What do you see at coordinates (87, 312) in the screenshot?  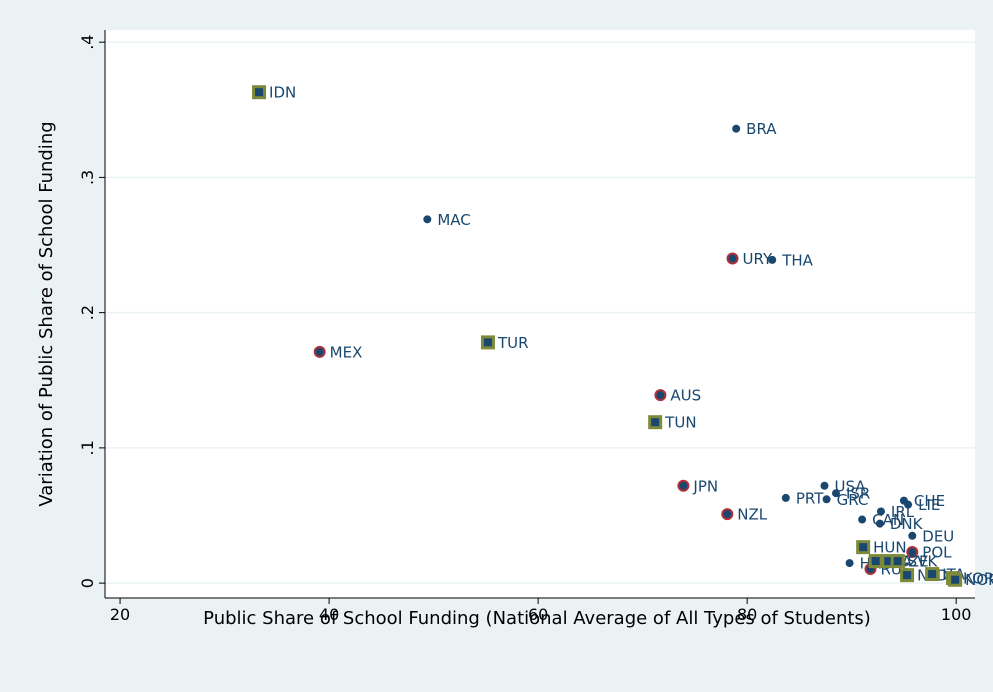 I see `y-tick-label: .2` at bounding box center [87, 312].